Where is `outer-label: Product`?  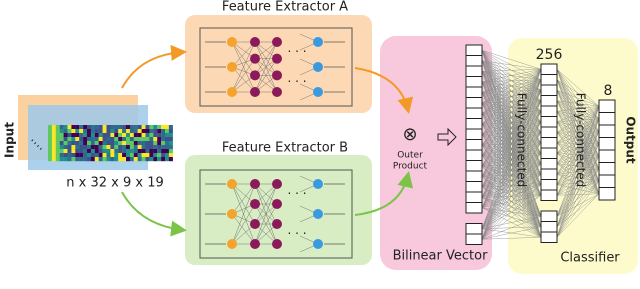 outer-label: Product is located at coordinates (410, 167).